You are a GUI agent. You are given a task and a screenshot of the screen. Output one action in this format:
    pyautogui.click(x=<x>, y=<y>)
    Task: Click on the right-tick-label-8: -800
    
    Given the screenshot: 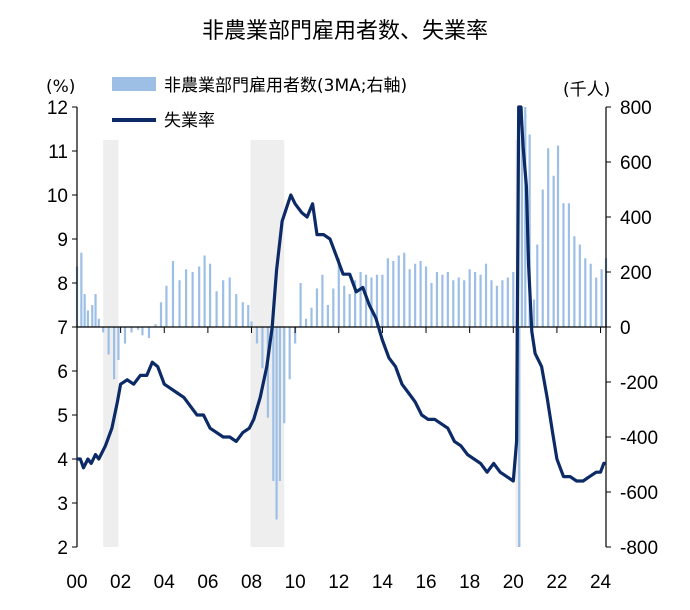 What is the action you would take?
    pyautogui.click(x=639, y=548)
    